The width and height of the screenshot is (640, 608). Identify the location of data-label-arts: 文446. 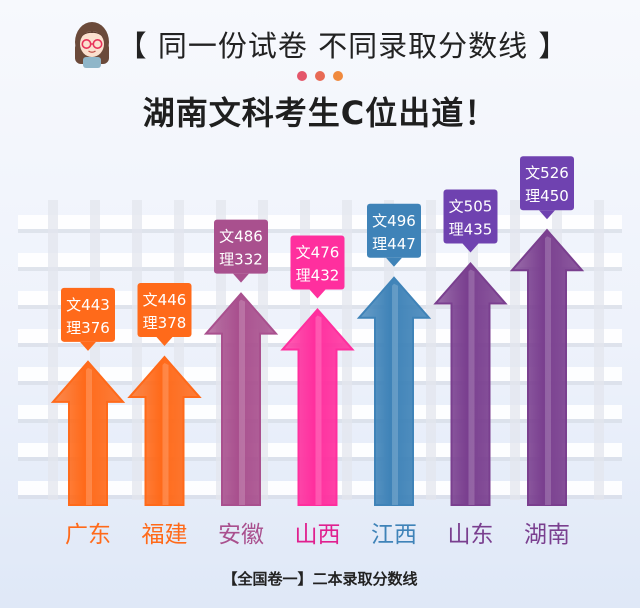
(165, 300).